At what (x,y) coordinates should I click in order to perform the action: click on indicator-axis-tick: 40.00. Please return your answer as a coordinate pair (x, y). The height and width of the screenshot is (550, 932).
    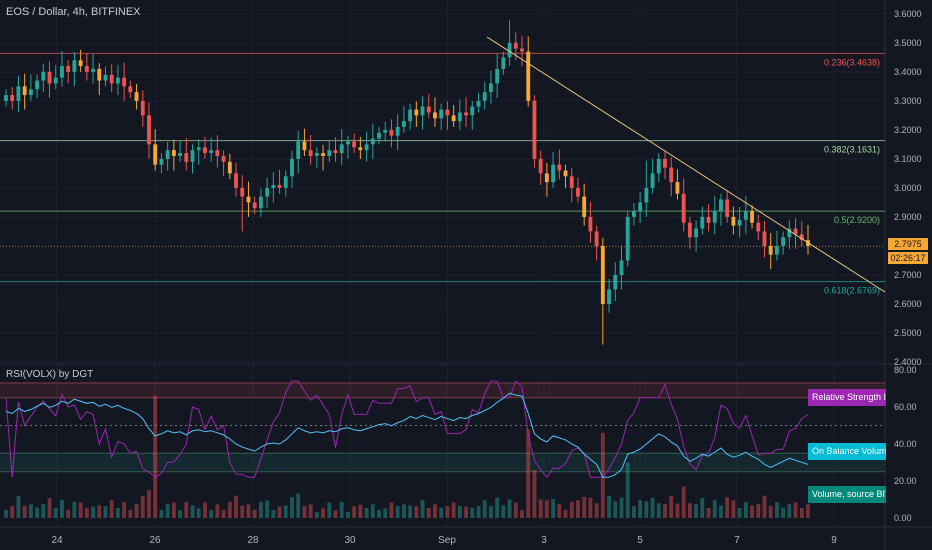
    Looking at the image, I should click on (905, 444).